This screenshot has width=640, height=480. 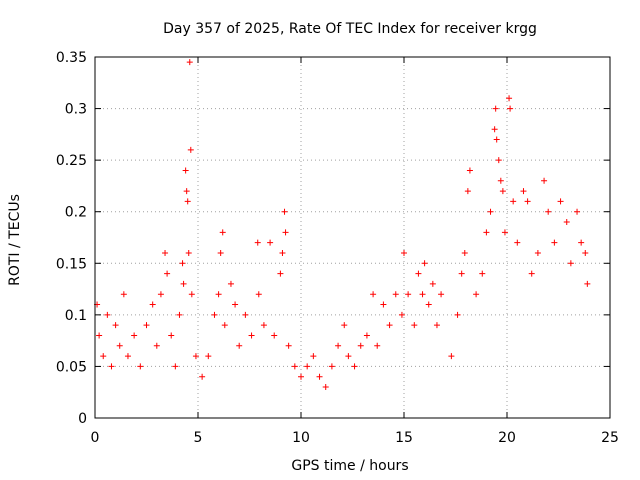 What do you see at coordinates (15, 240) in the screenshot?
I see `y-axis-label: ROTI / TECUs` at bounding box center [15, 240].